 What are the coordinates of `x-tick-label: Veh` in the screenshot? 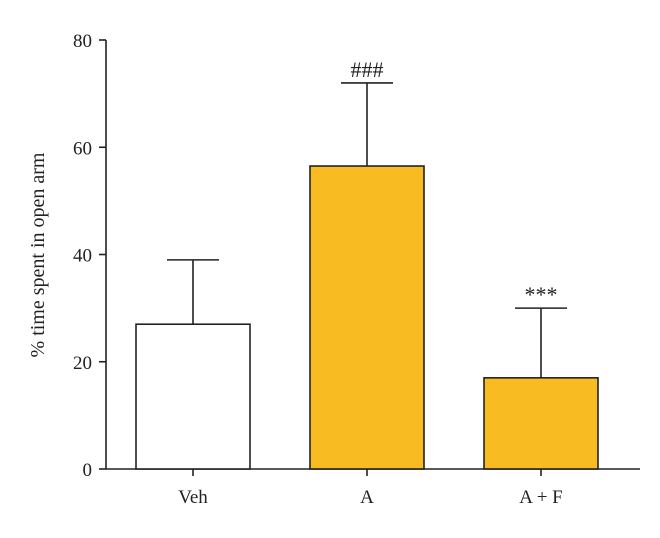 It's located at (193, 497).